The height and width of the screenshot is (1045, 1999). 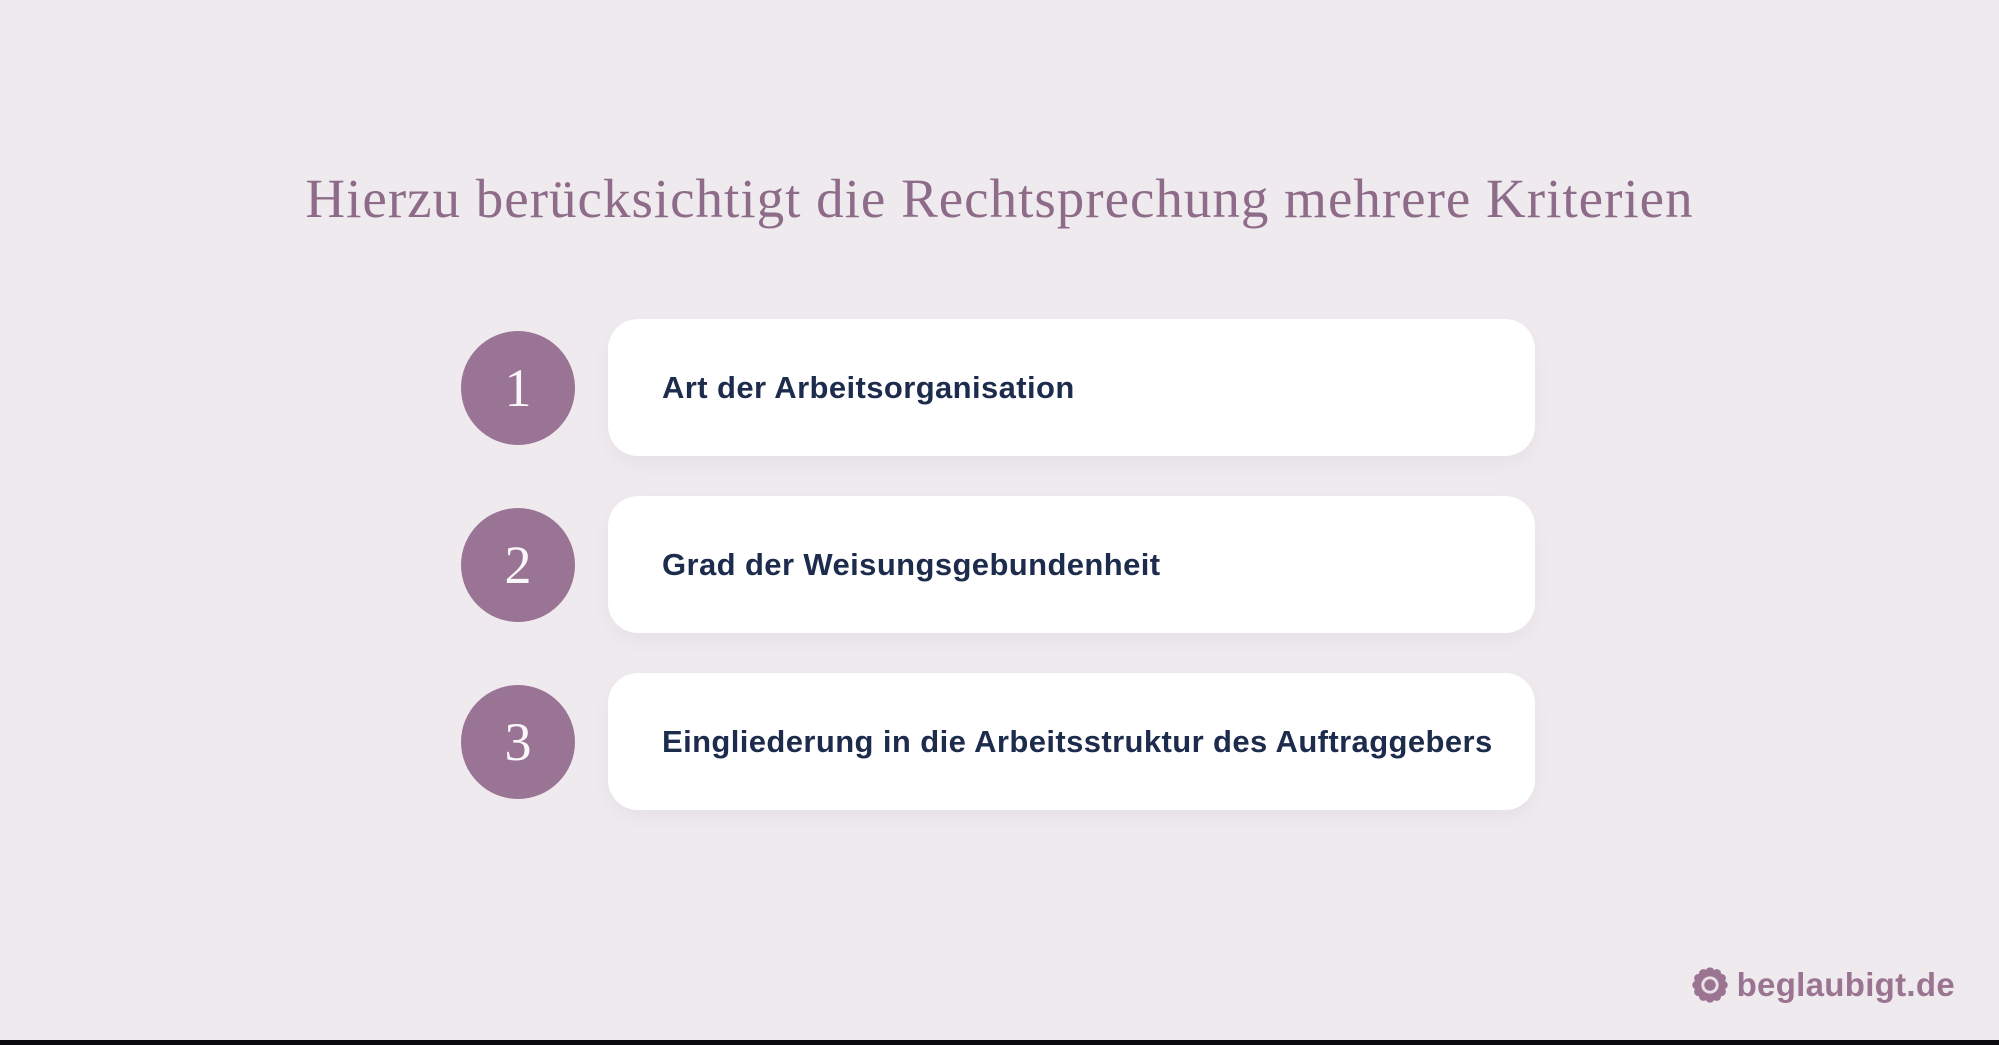 What do you see at coordinates (868, 387) in the screenshot?
I see `criteria-label: Art der Arbeitsorganisation` at bounding box center [868, 387].